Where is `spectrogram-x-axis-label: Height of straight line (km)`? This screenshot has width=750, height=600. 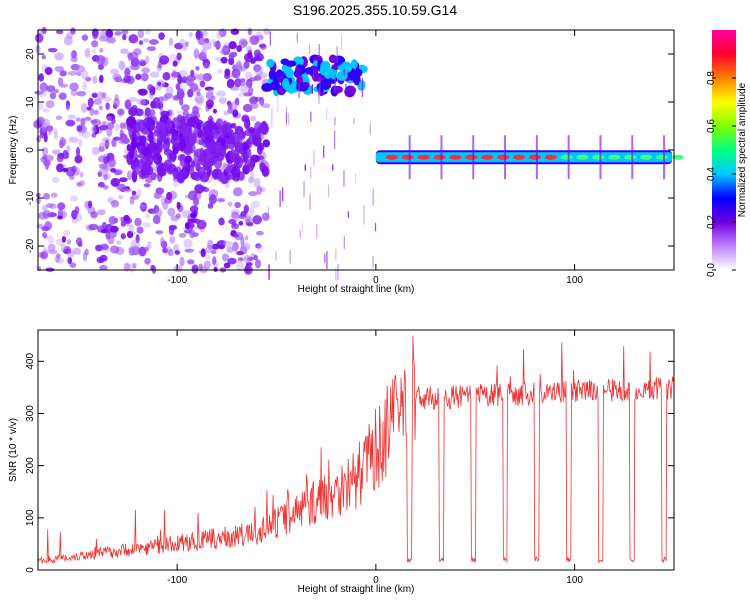 spectrogram-x-axis-label: Height of straight line (km) is located at coordinates (356, 289).